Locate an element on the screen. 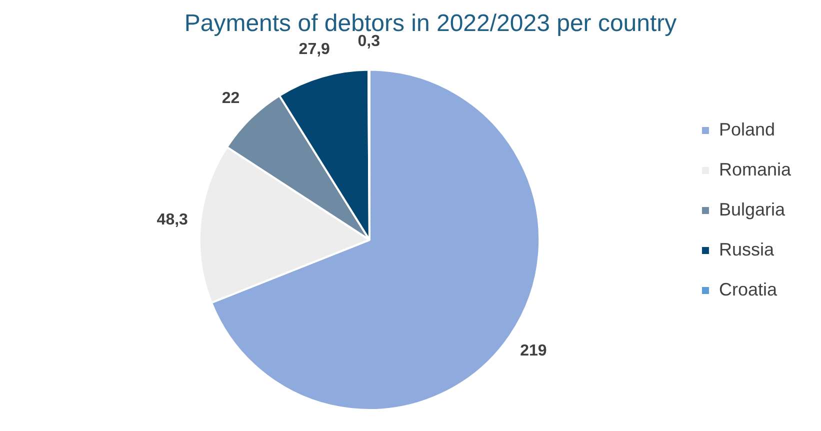  data-label: 0,3 is located at coordinates (369, 41).